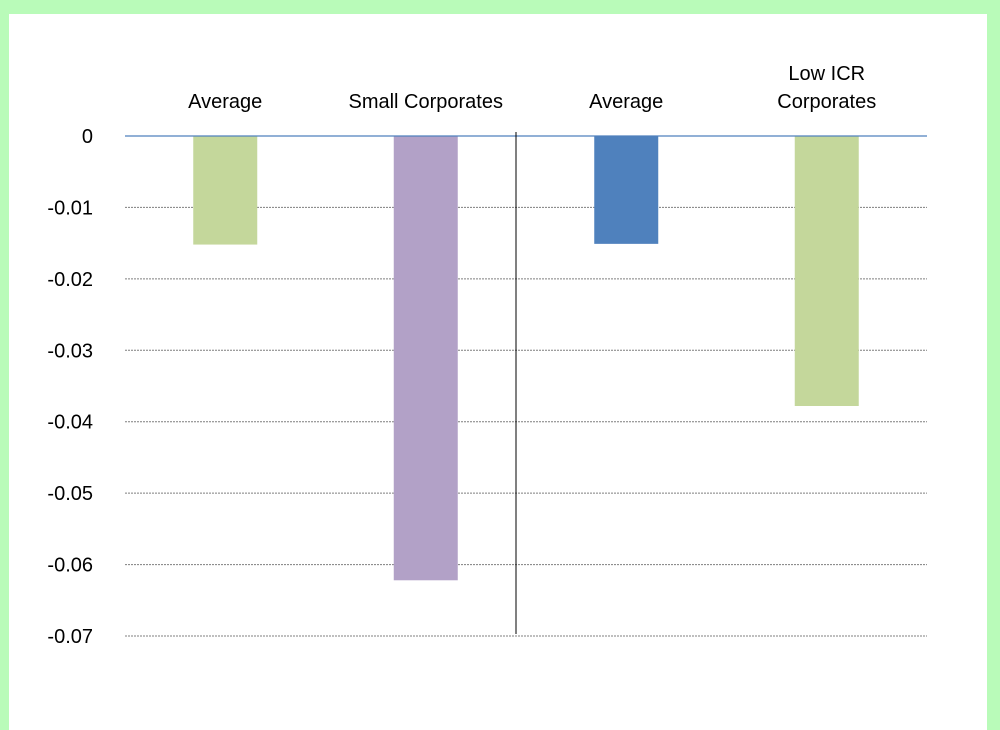  Describe the element at coordinates (70, 494) in the screenshot. I see `y-tick-label: -0.05` at that location.